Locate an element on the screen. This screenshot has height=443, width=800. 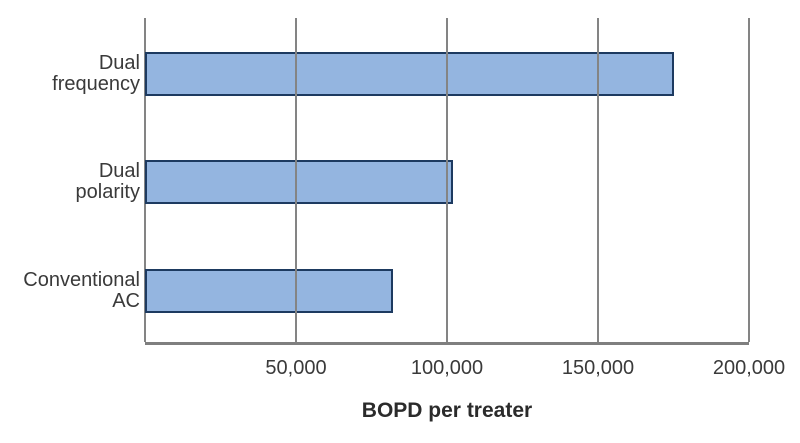
bar-dual-frequency is located at coordinates (409, 74).